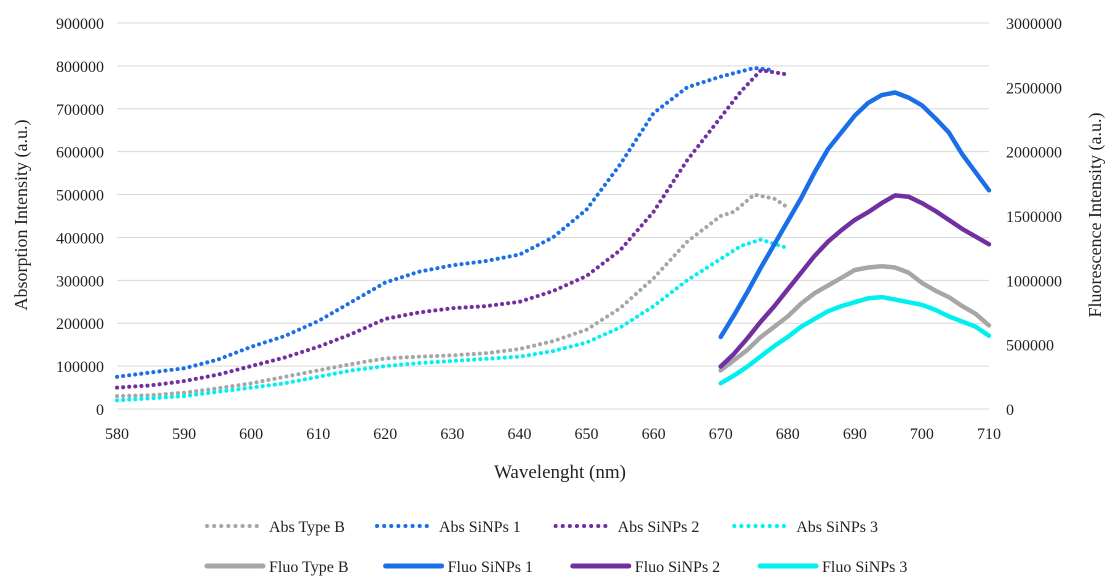 The width and height of the screenshot is (1115, 588). I want to click on x-tick-label: 590, so click(184, 434).